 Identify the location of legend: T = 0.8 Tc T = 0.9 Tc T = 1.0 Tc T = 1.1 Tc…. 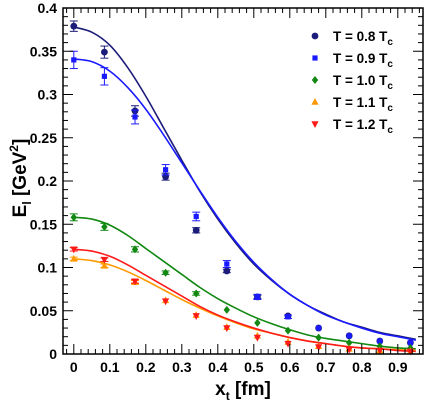
(352, 82).